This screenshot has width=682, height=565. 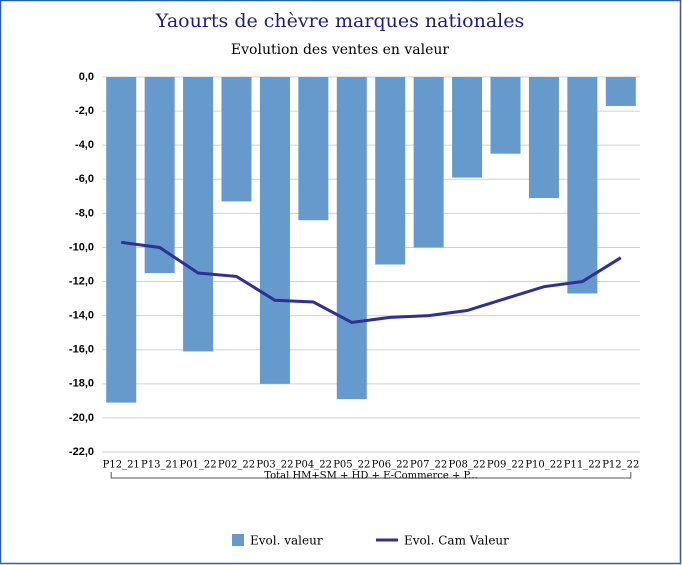 What do you see at coordinates (121, 465) in the screenshot?
I see `x-tick-label: P12_21` at bounding box center [121, 465].